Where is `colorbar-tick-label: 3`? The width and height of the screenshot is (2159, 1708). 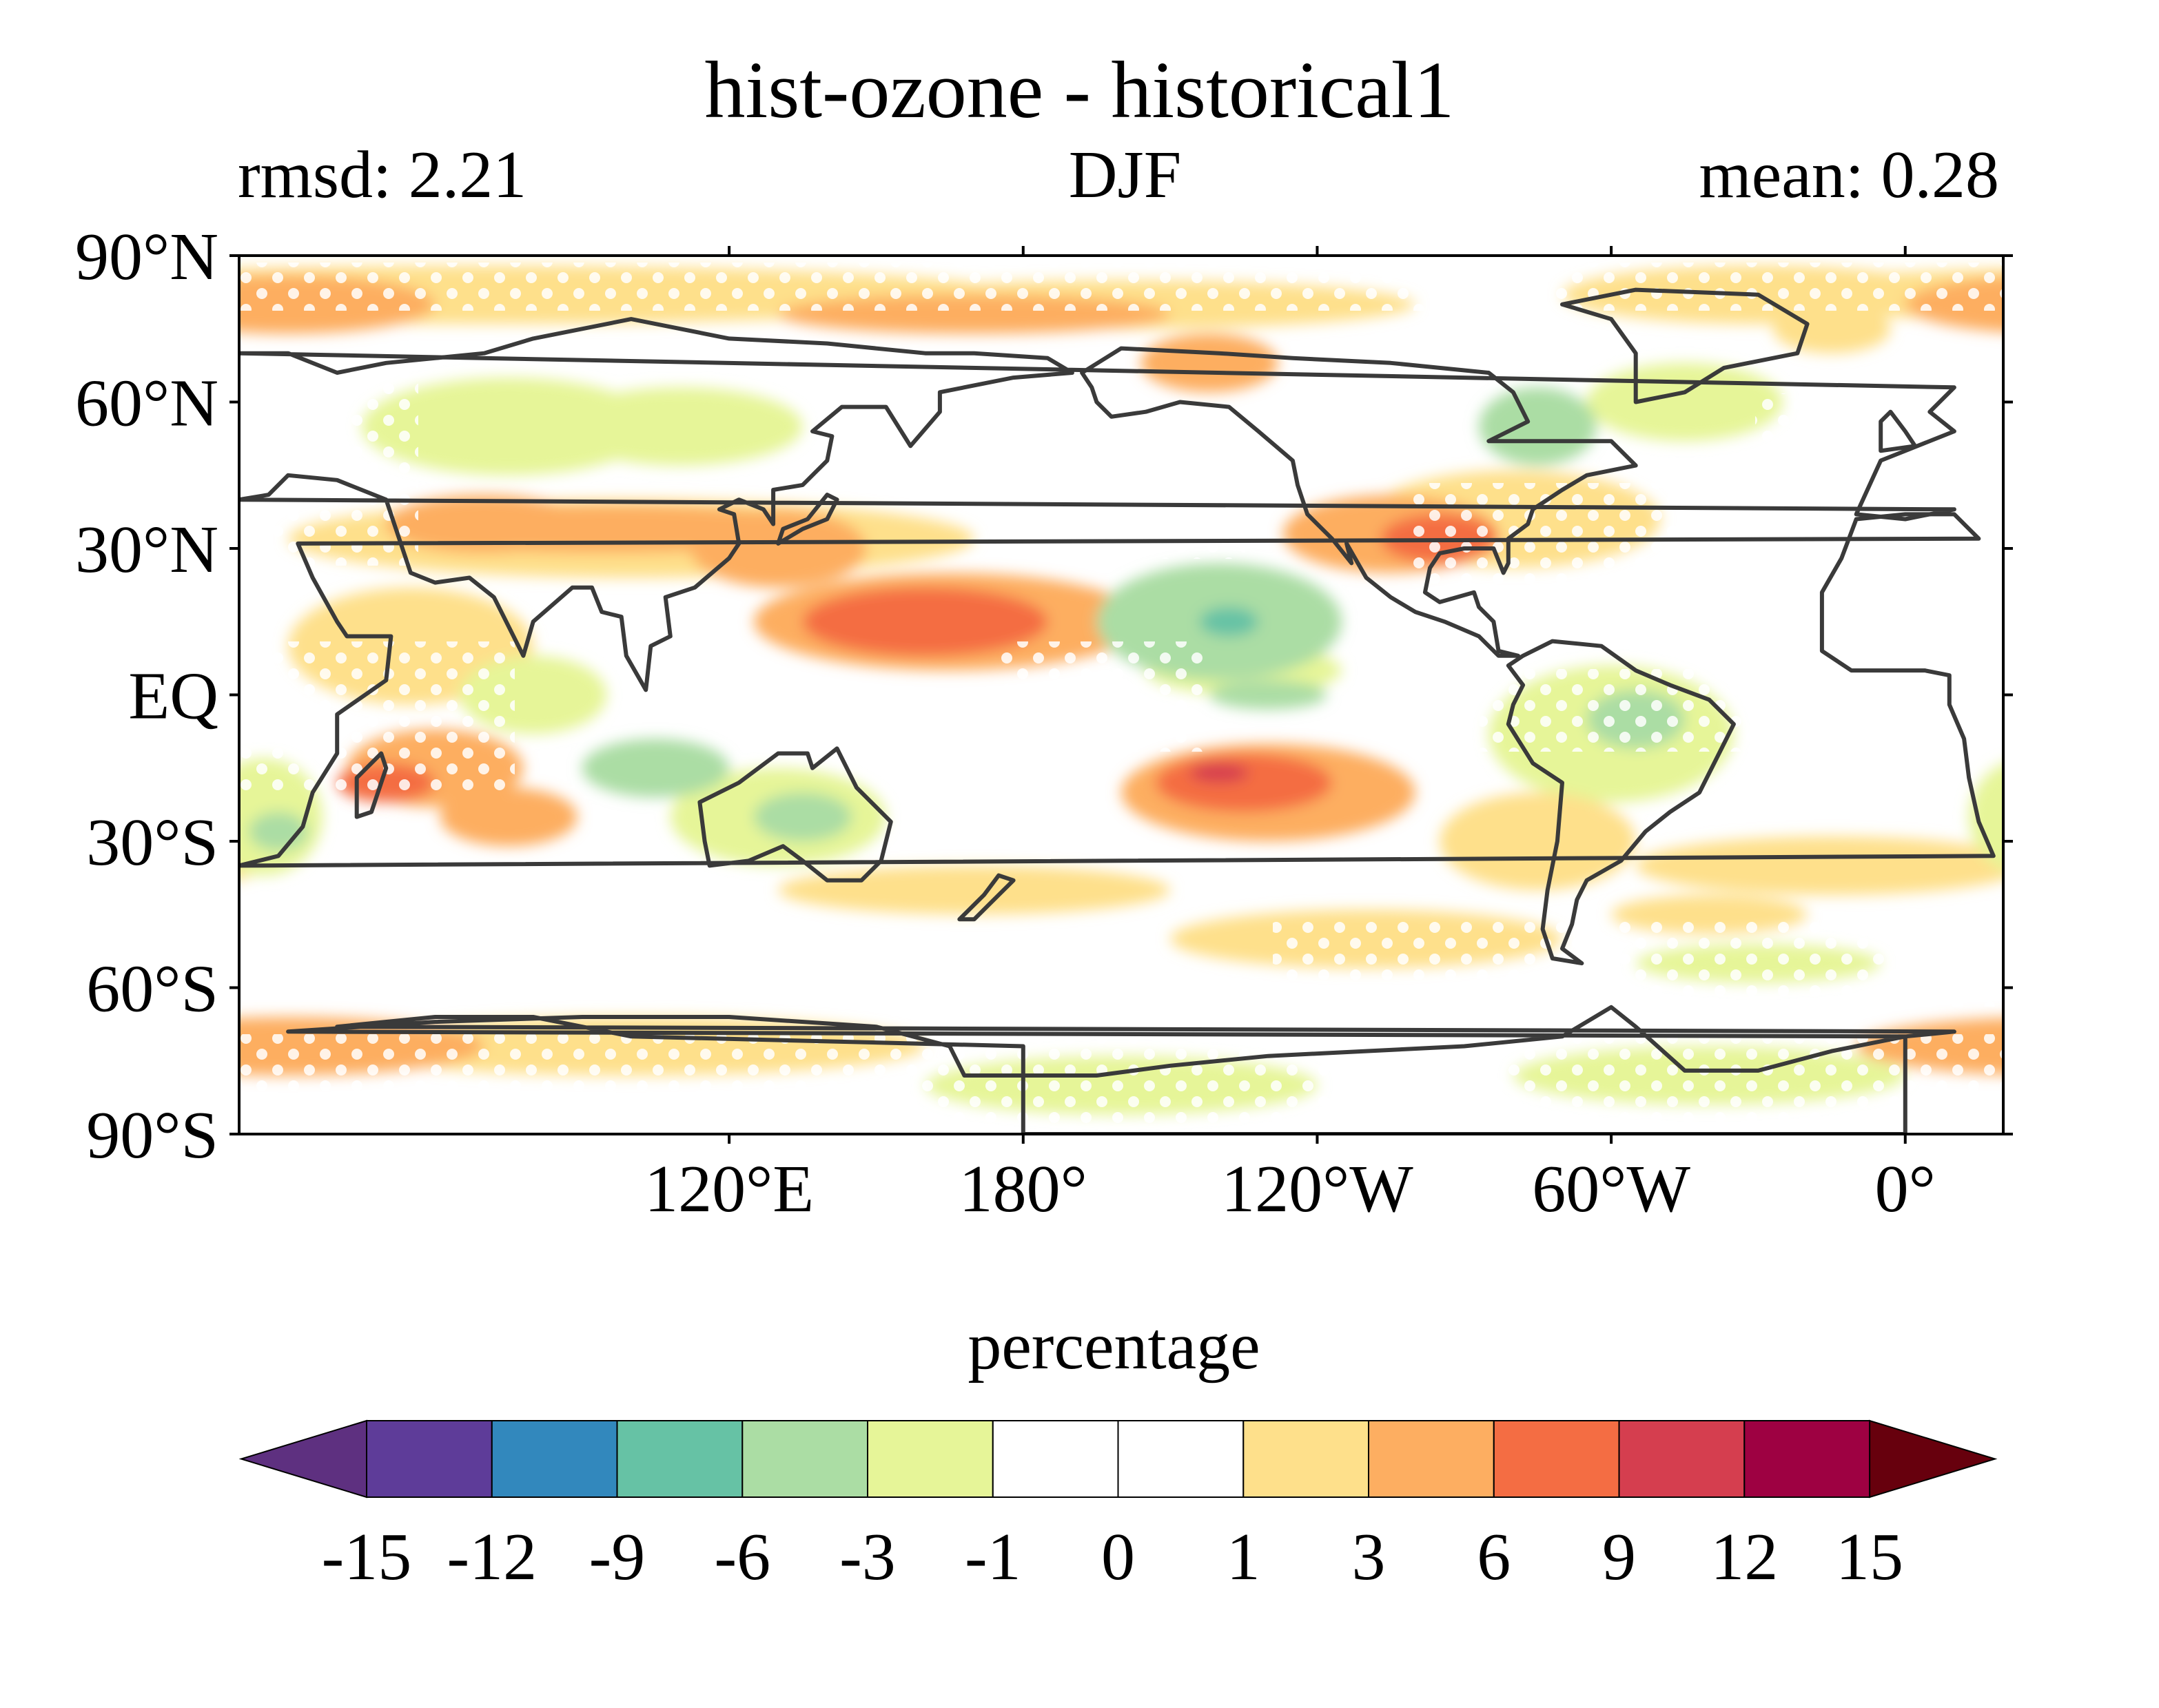 colorbar-tick-label: 3 is located at coordinates (1369, 1557).